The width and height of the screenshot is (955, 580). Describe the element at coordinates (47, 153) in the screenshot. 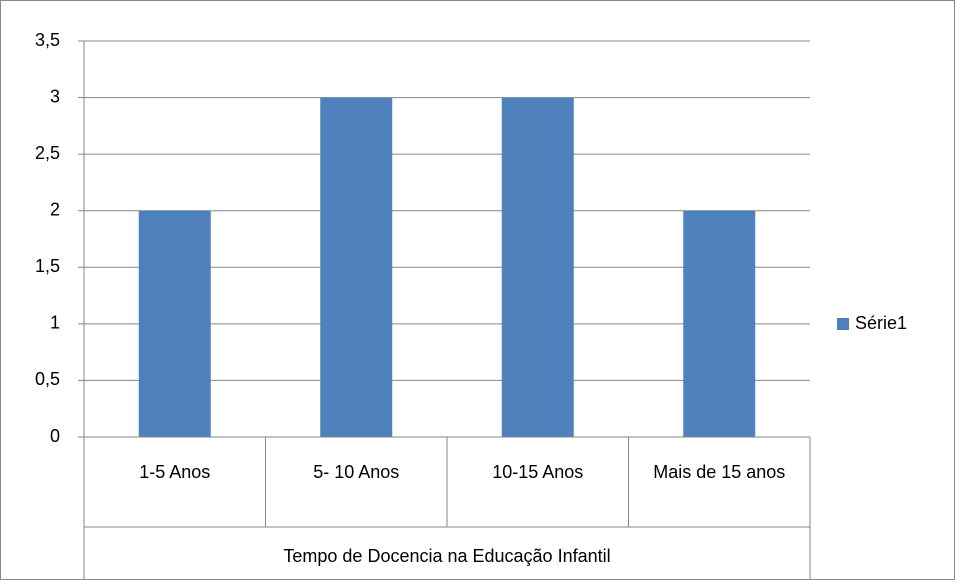

I see `y-tick-label: 2,5` at that location.